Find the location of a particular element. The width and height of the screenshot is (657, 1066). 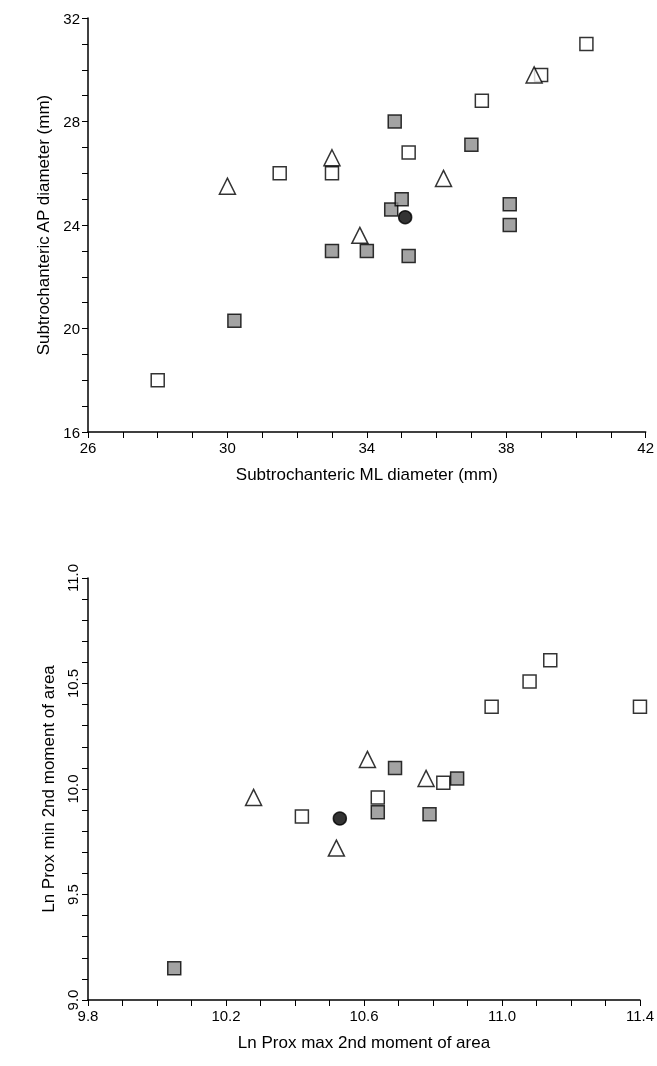

x-tick-label: 11.4 is located at coordinates (640, 1015).